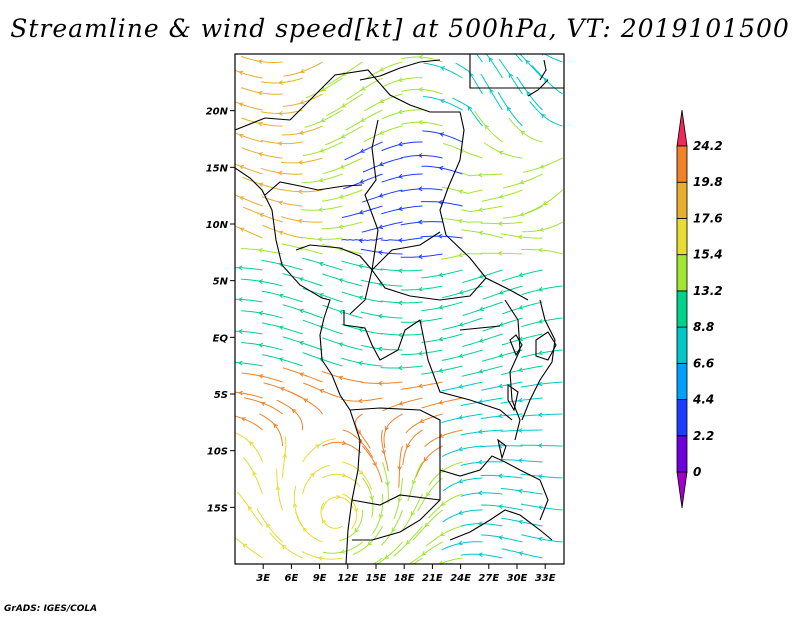  I want to click on lat-tick-label: 20N, so click(217, 112).